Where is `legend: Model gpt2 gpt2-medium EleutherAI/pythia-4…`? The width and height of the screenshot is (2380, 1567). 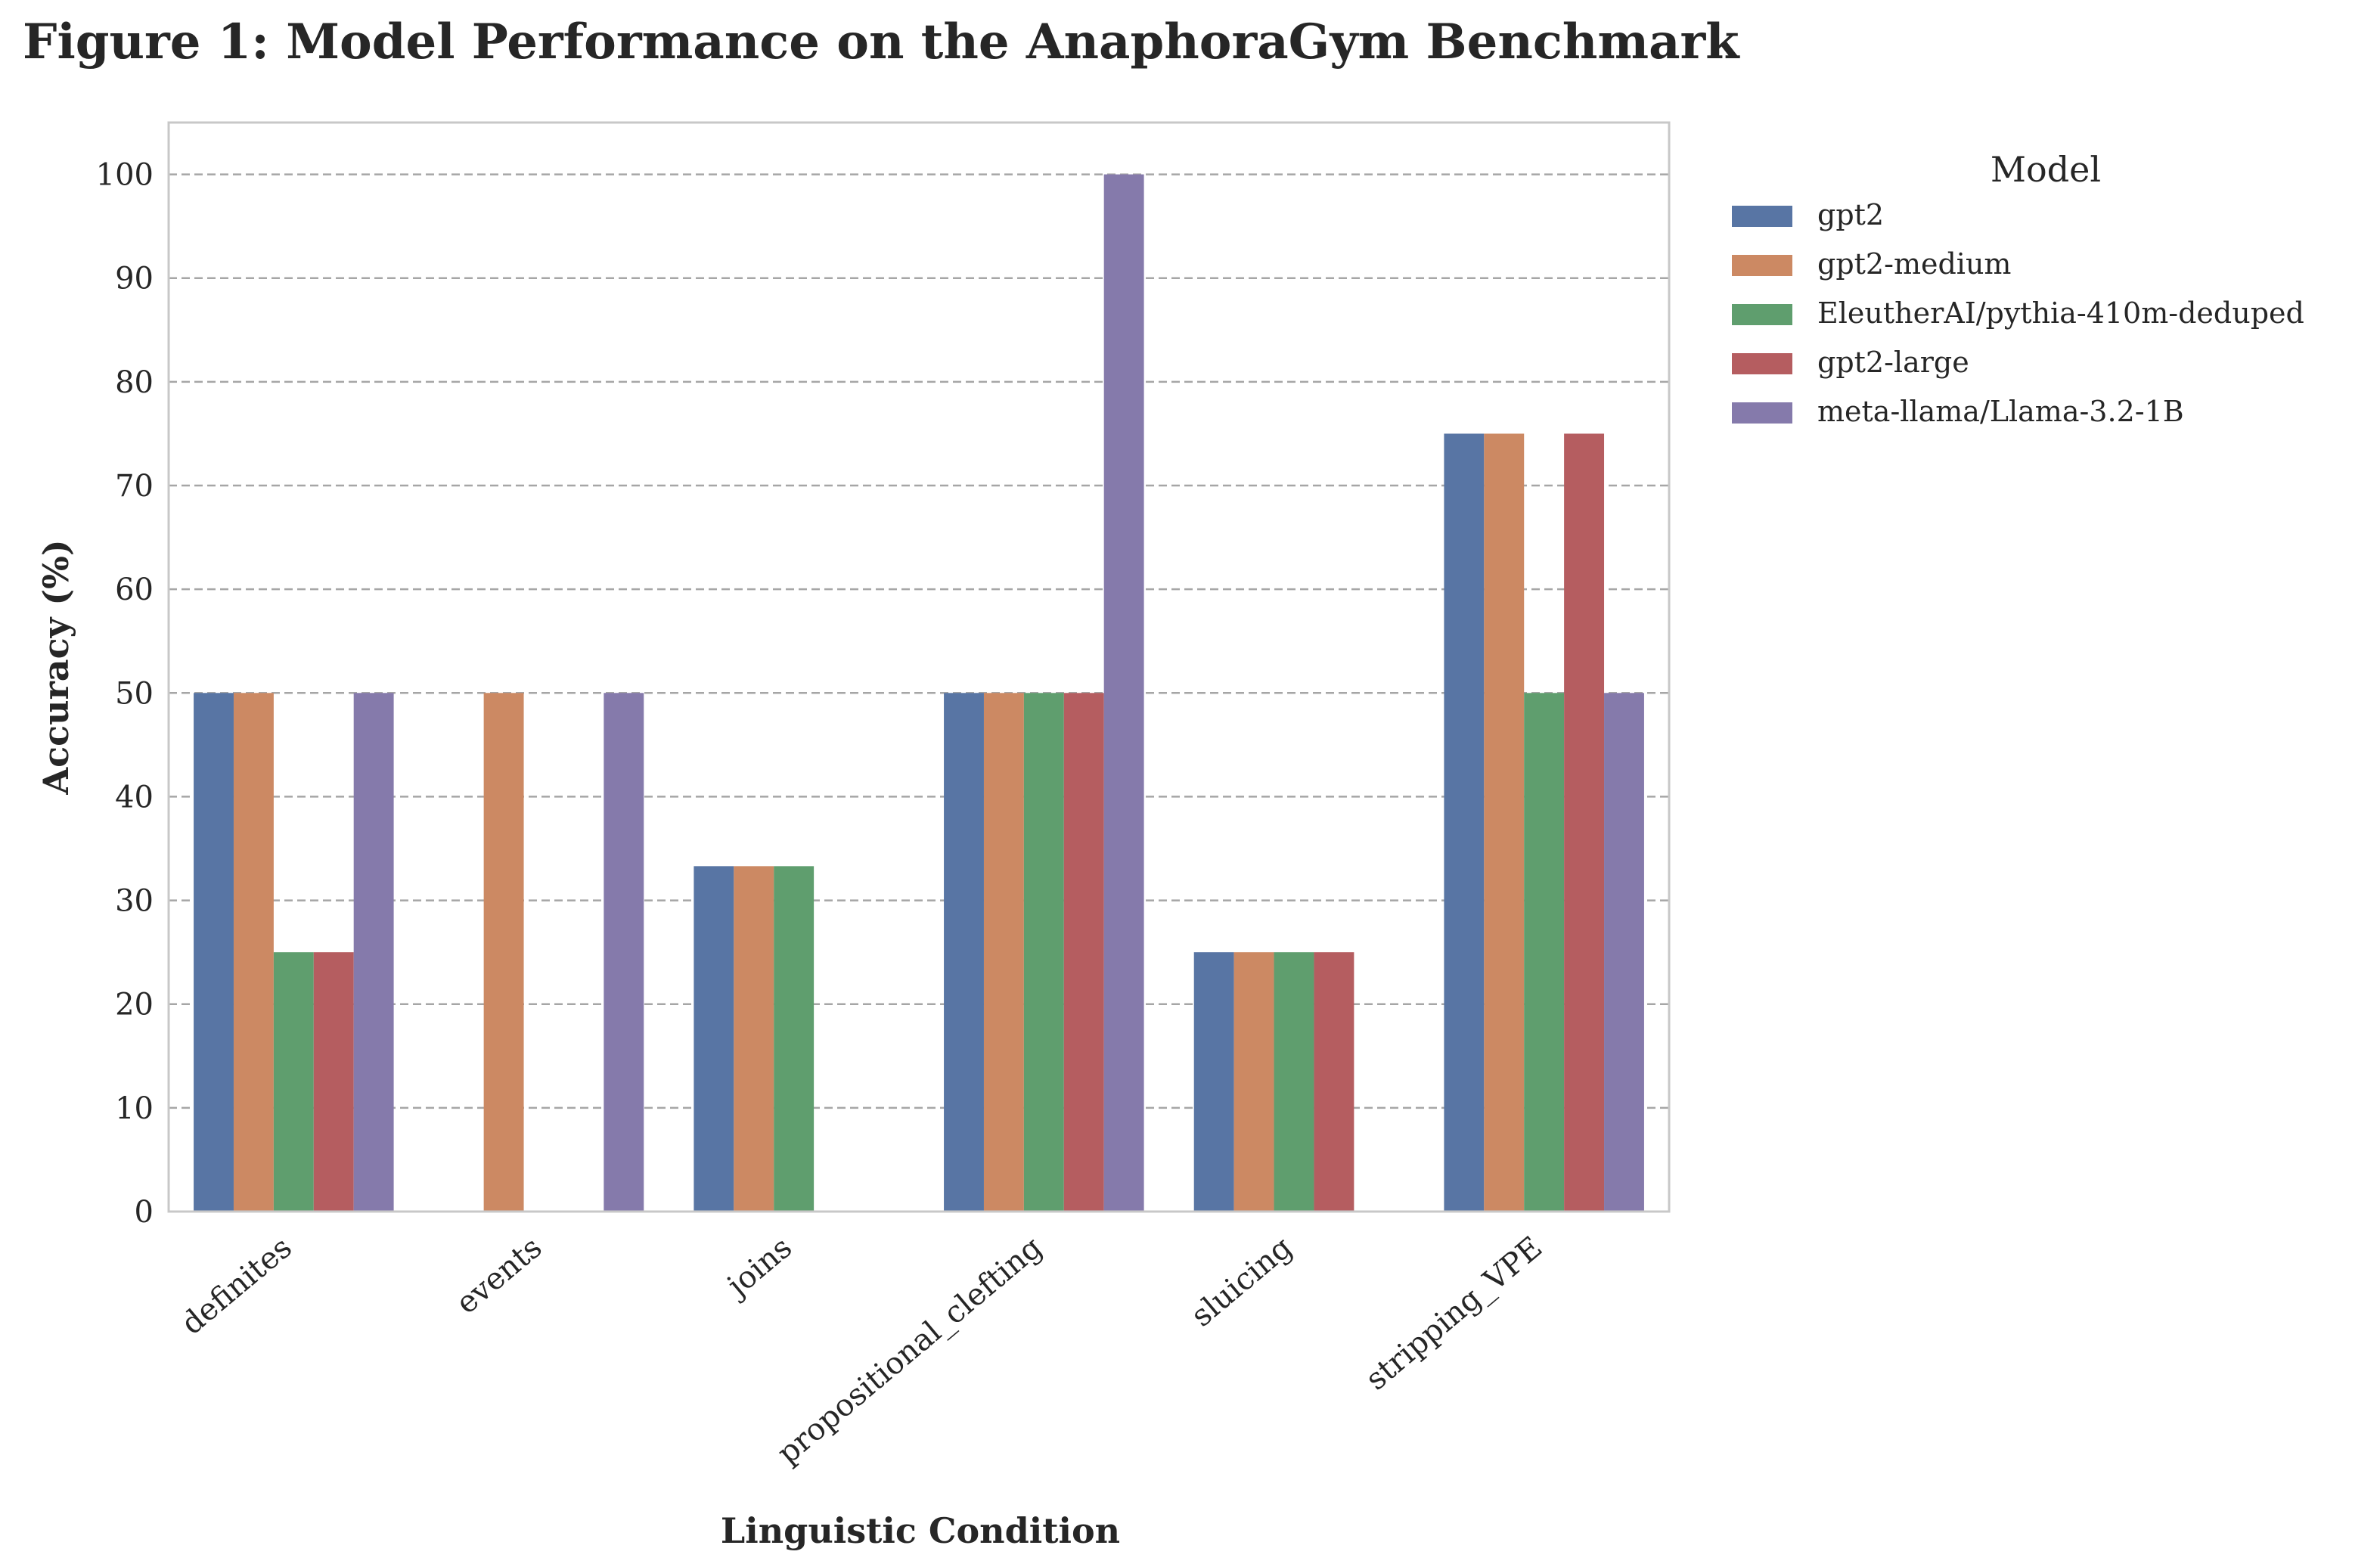
legend: Model gpt2 gpt2-medium EleutherAI/pythia-4… is located at coordinates (2018, 288).